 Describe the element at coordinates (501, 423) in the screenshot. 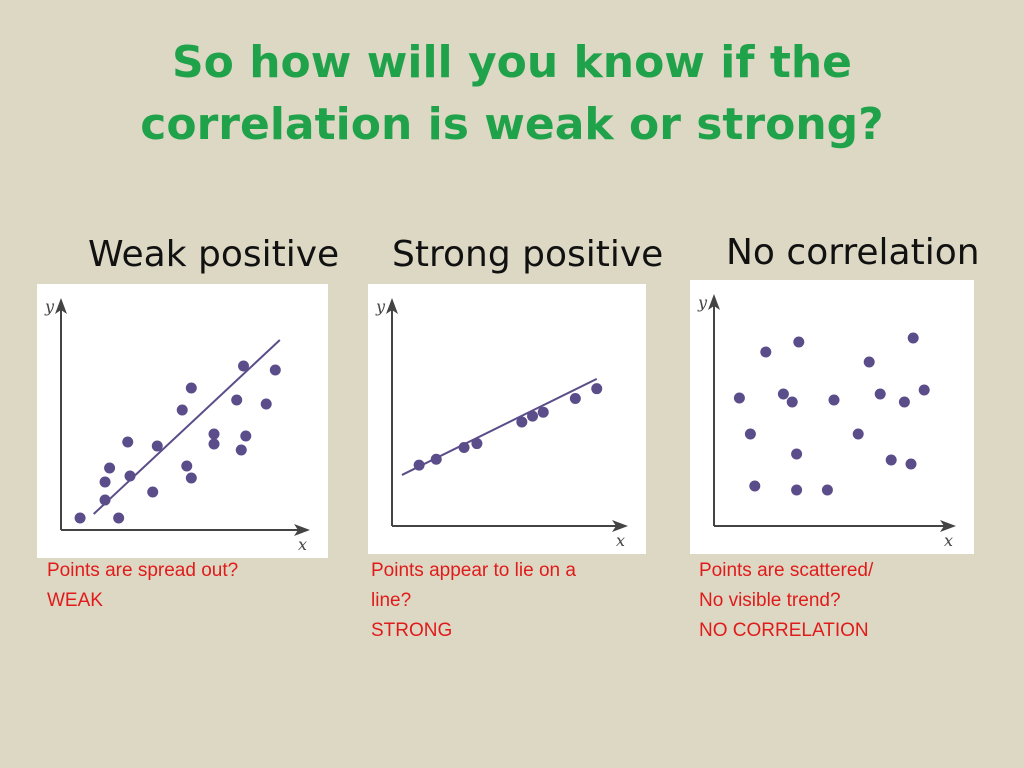

I see `scatter-plot-strong-positive: xy` at that location.